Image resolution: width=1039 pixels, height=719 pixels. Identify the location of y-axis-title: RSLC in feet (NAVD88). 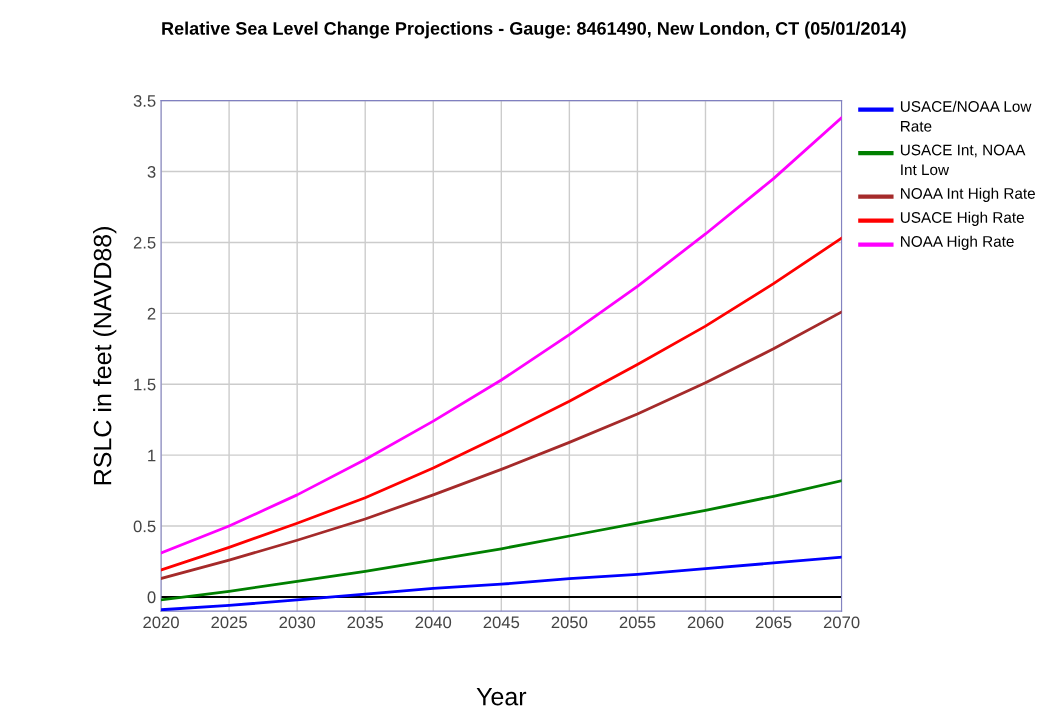
(105, 356).